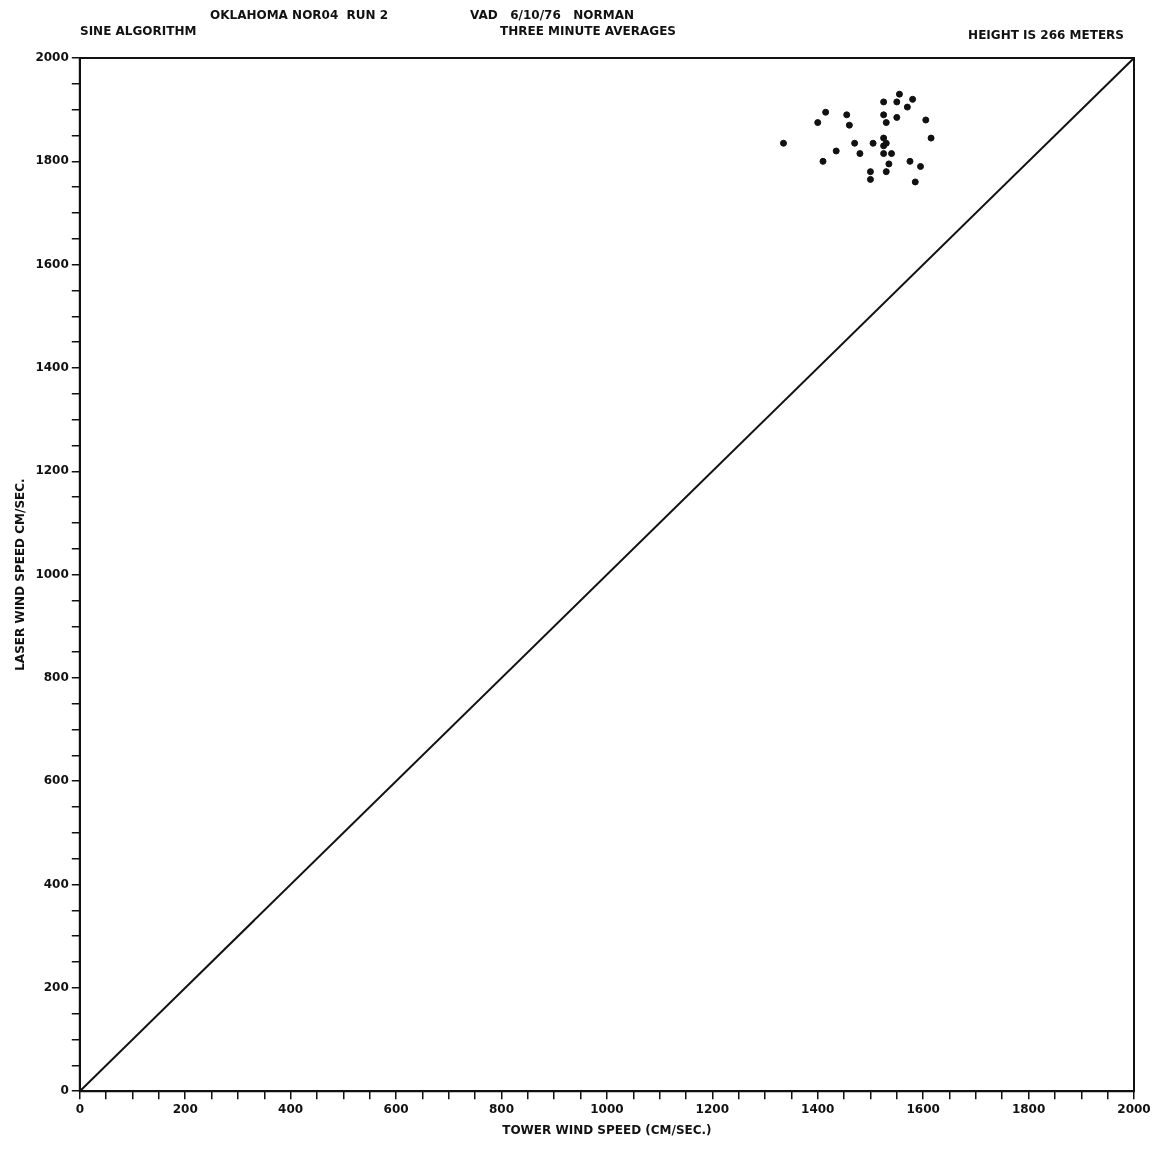 The image size is (1154, 1162). What do you see at coordinates (396, 1108) in the screenshot?
I see `x-tick-label: 600` at bounding box center [396, 1108].